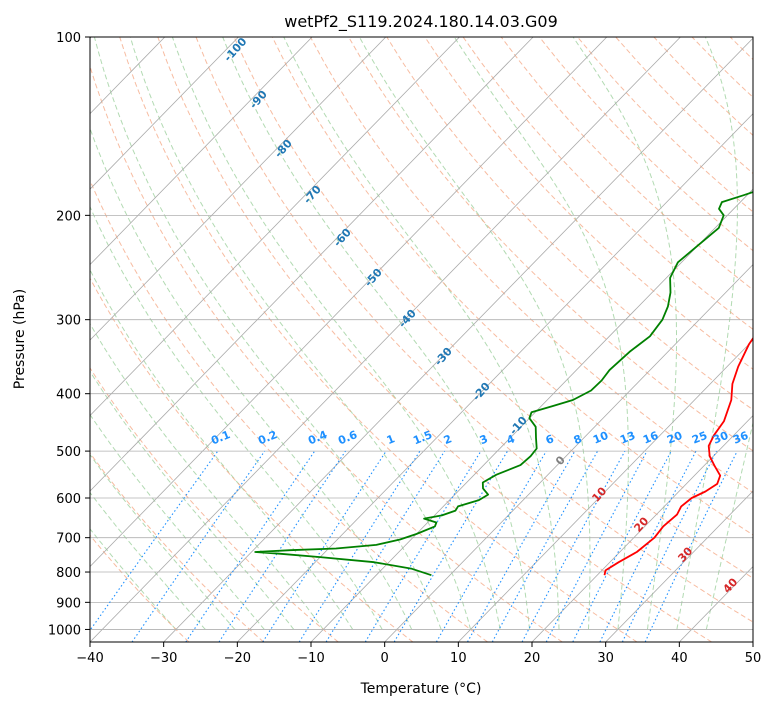  What do you see at coordinates (720, 438) in the screenshot?
I see `mixing-ratio-label: 30` at bounding box center [720, 438].